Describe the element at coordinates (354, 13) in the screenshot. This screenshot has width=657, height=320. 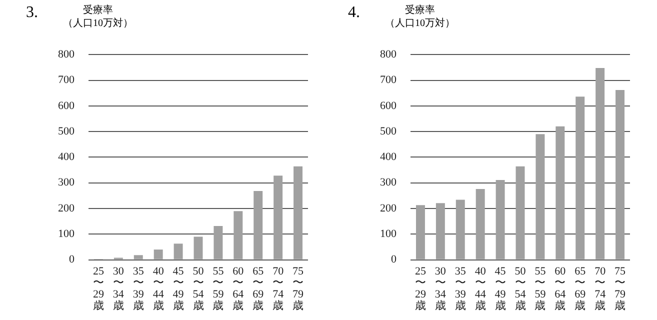
I see `chart-title: 4.` at that location.